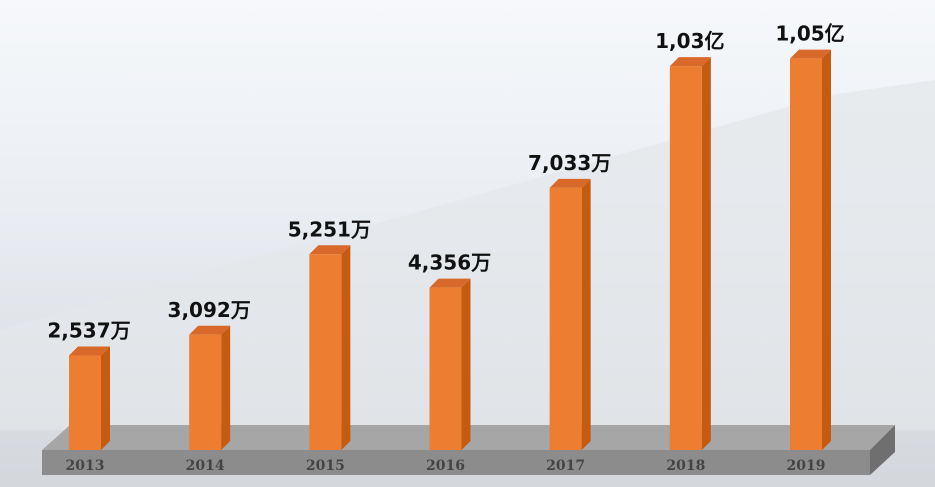 The image size is (935, 487). I want to click on value-label: 4,356万, so click(449, 263).